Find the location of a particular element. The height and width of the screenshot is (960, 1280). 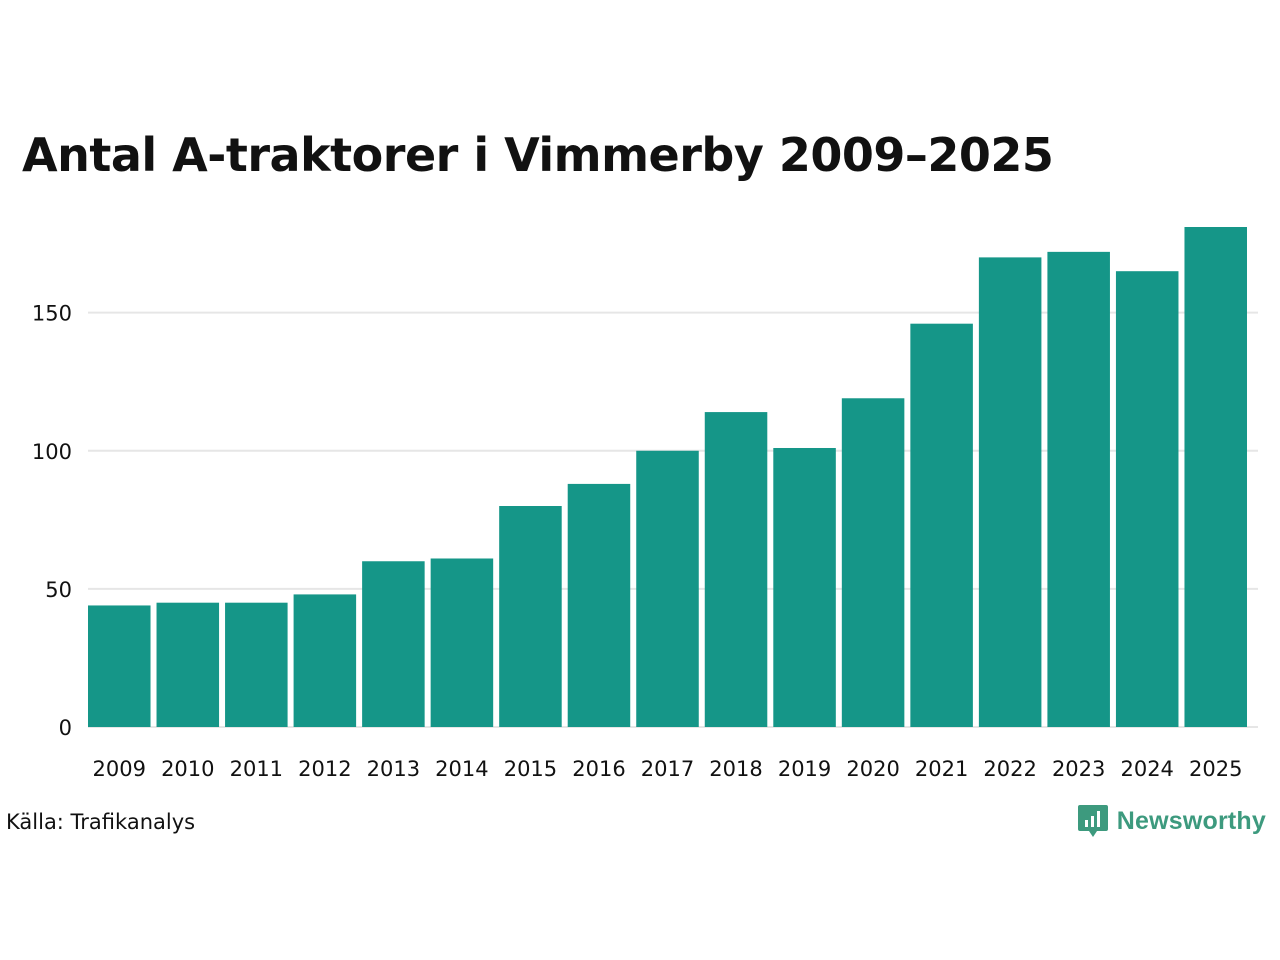

bar-2025 is located at coordinates (1215, 477).